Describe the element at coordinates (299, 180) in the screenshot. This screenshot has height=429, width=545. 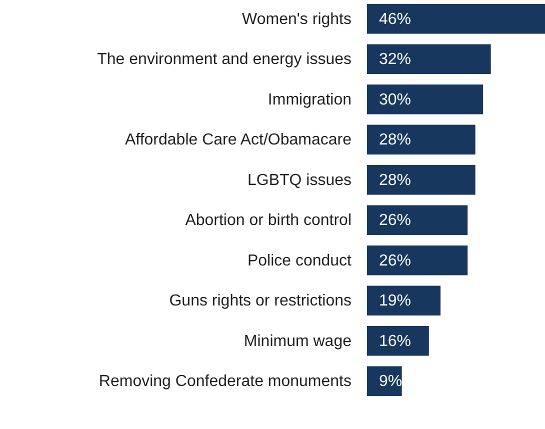
I see `y-tick-label: LGBTQ issues` at that location.